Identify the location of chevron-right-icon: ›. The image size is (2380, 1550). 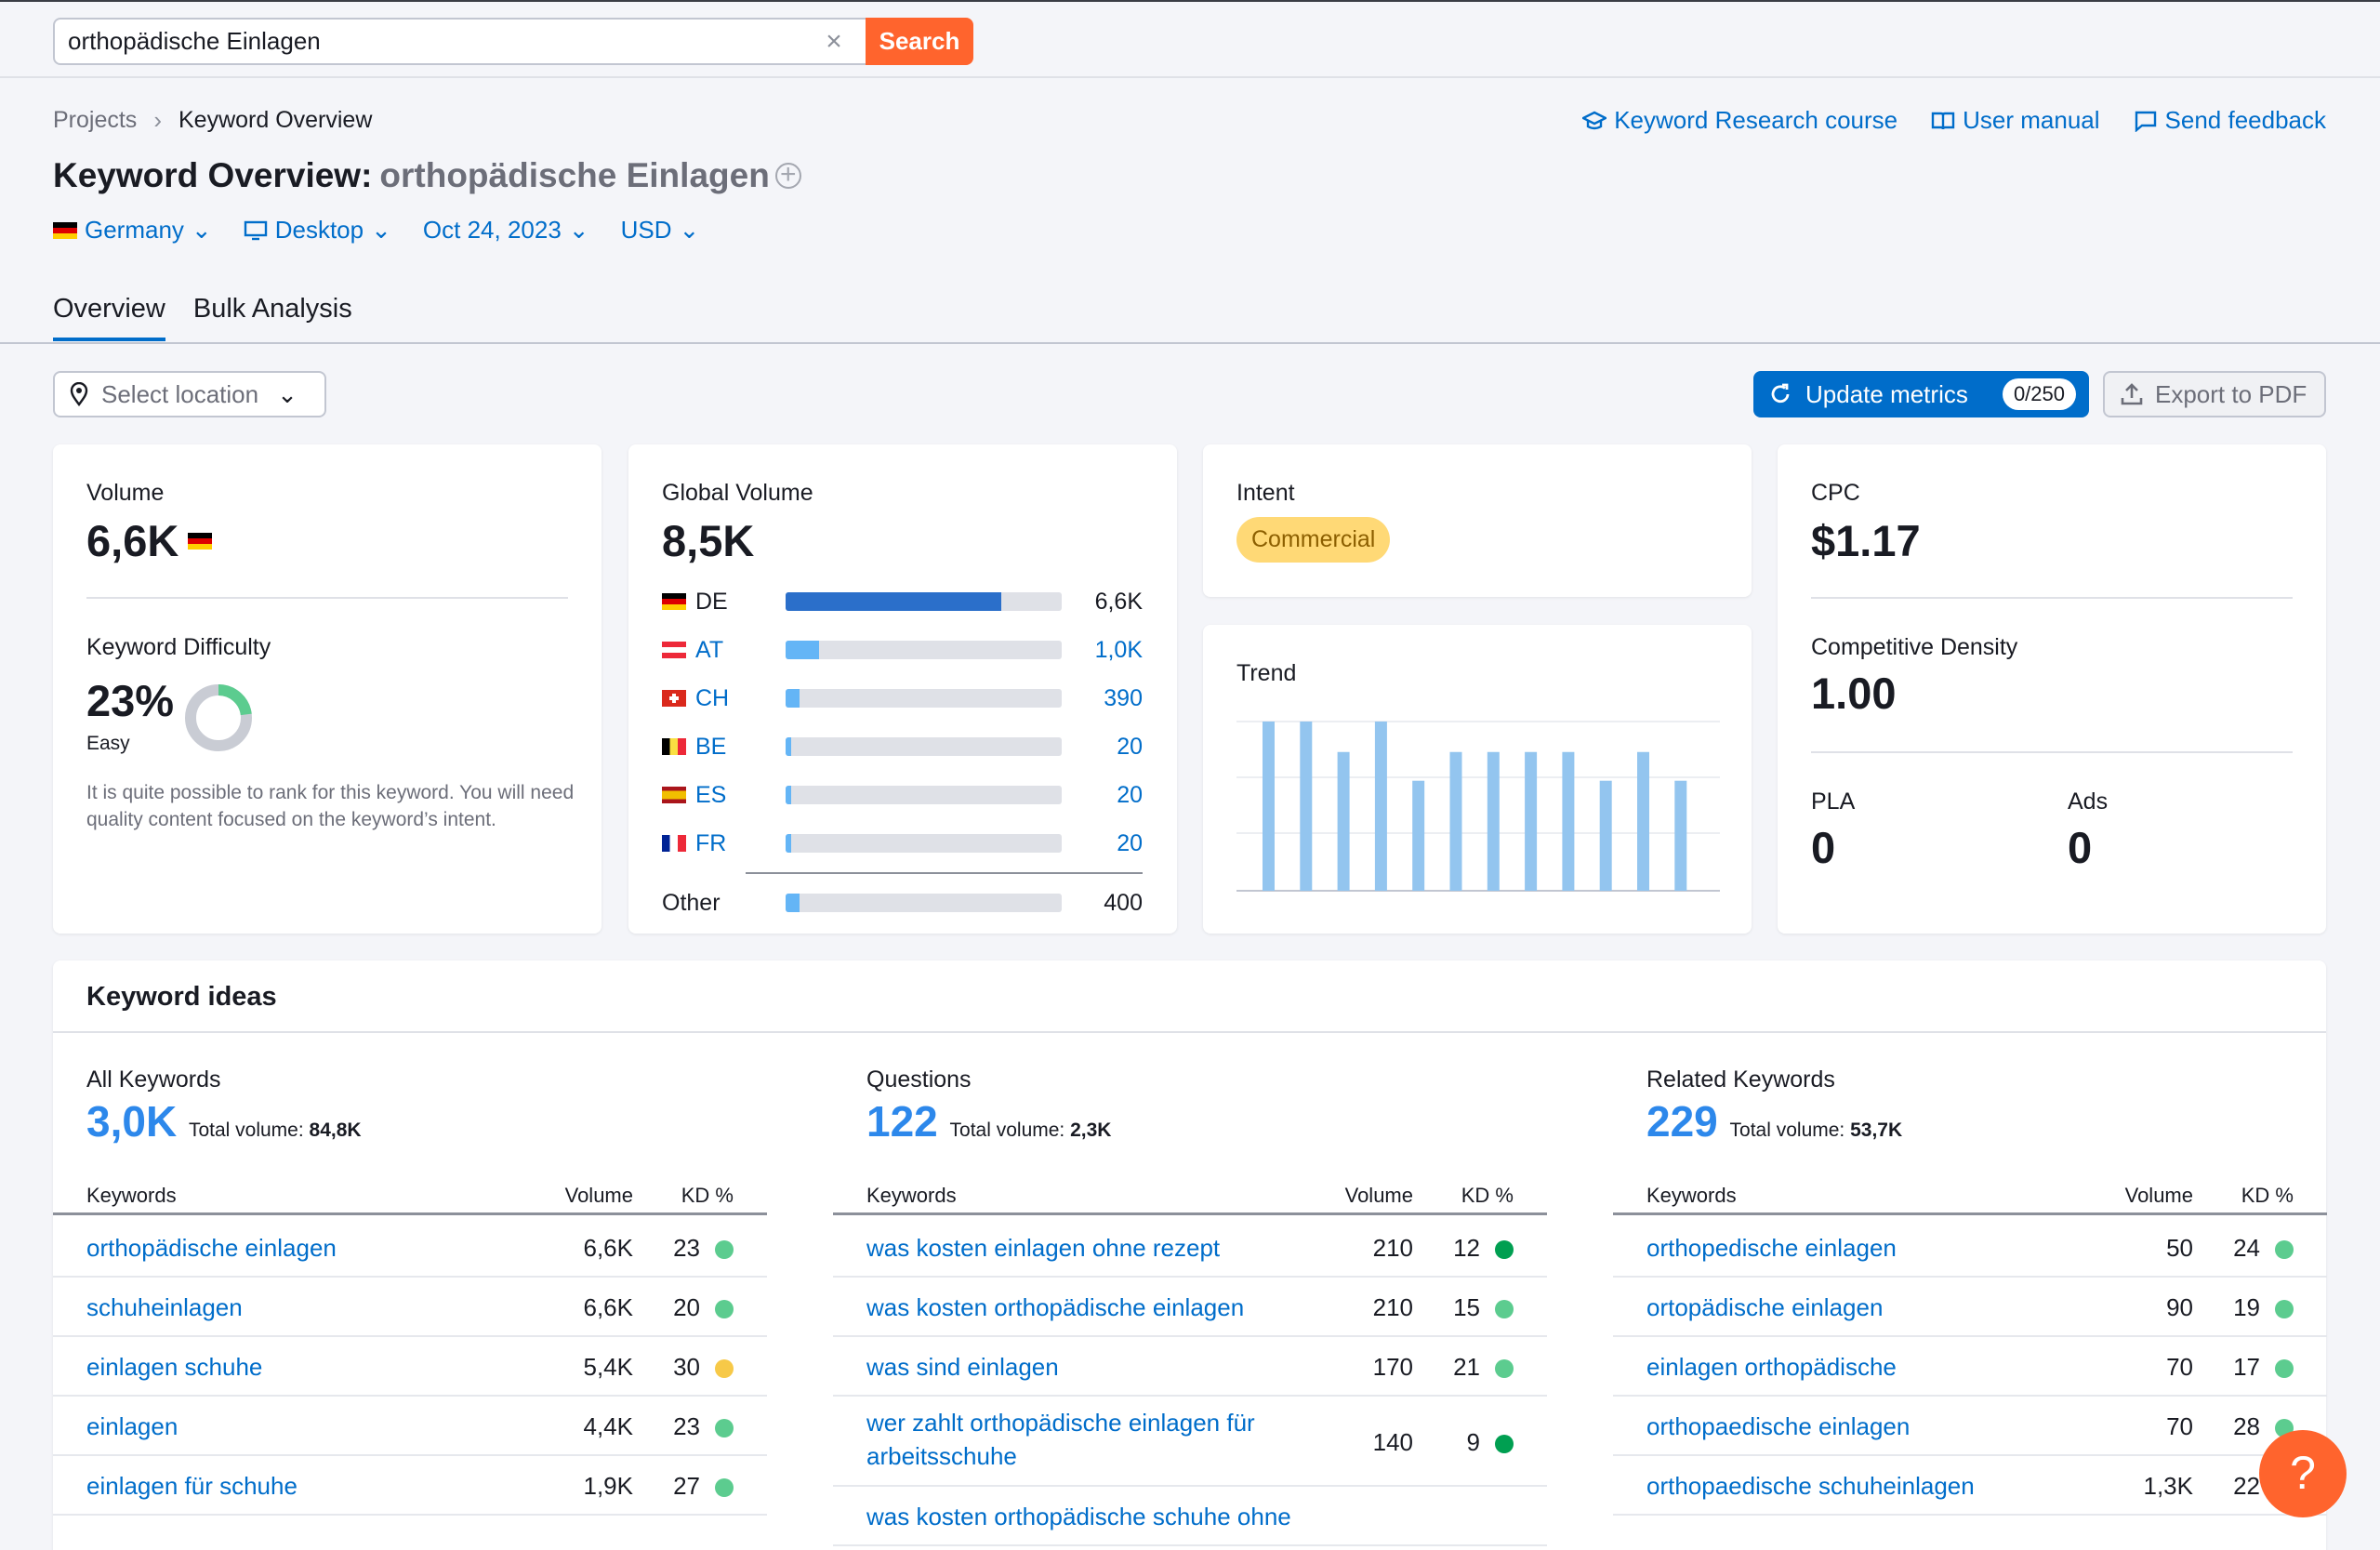
(157, 120).